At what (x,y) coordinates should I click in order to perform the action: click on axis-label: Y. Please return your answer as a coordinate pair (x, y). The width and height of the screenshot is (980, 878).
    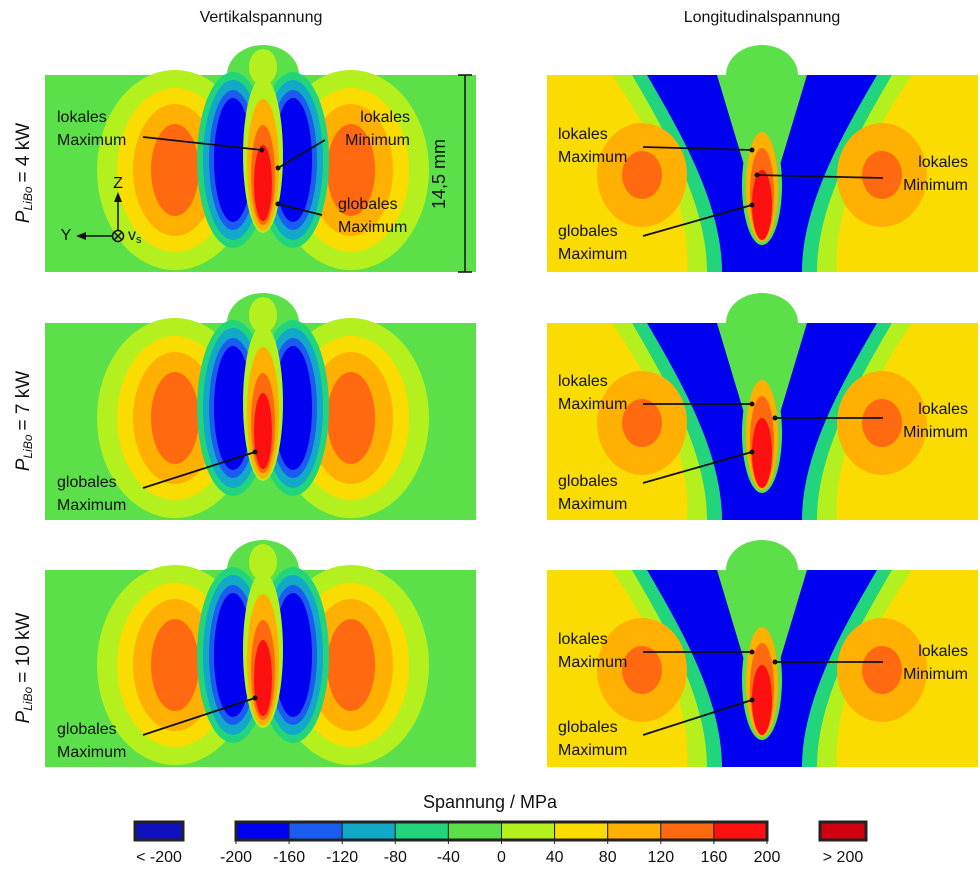
    Looking at the image, I should click on (66, 235).